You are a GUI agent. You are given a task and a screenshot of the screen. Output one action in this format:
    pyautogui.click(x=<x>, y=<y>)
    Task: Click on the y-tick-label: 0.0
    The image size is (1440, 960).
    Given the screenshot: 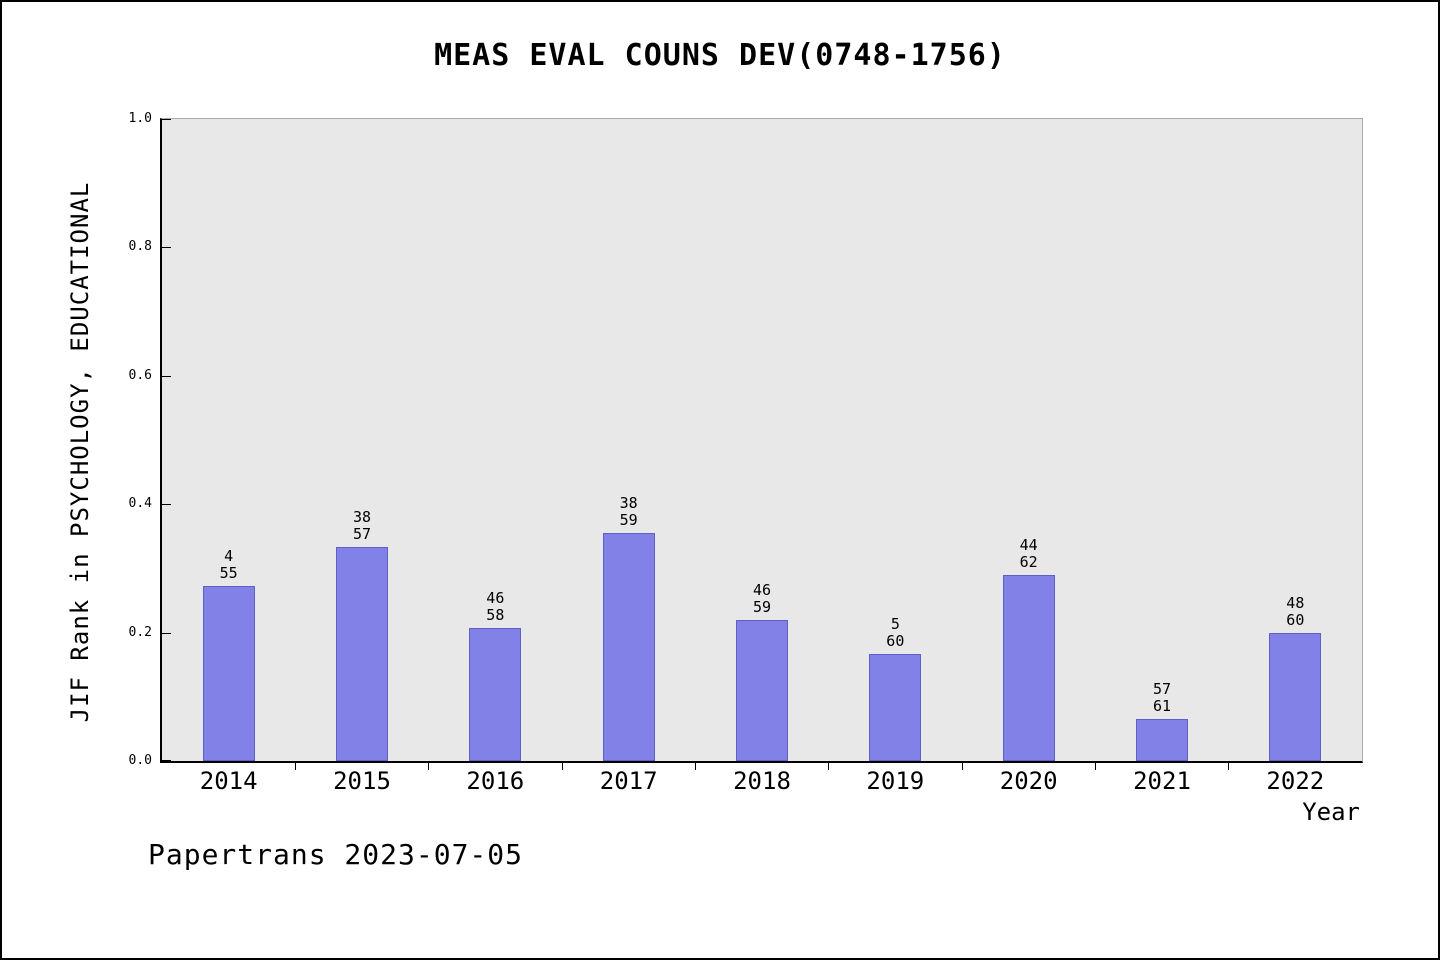 What is the action you would take?
    pyautogui.click(x=140, y=760)
    